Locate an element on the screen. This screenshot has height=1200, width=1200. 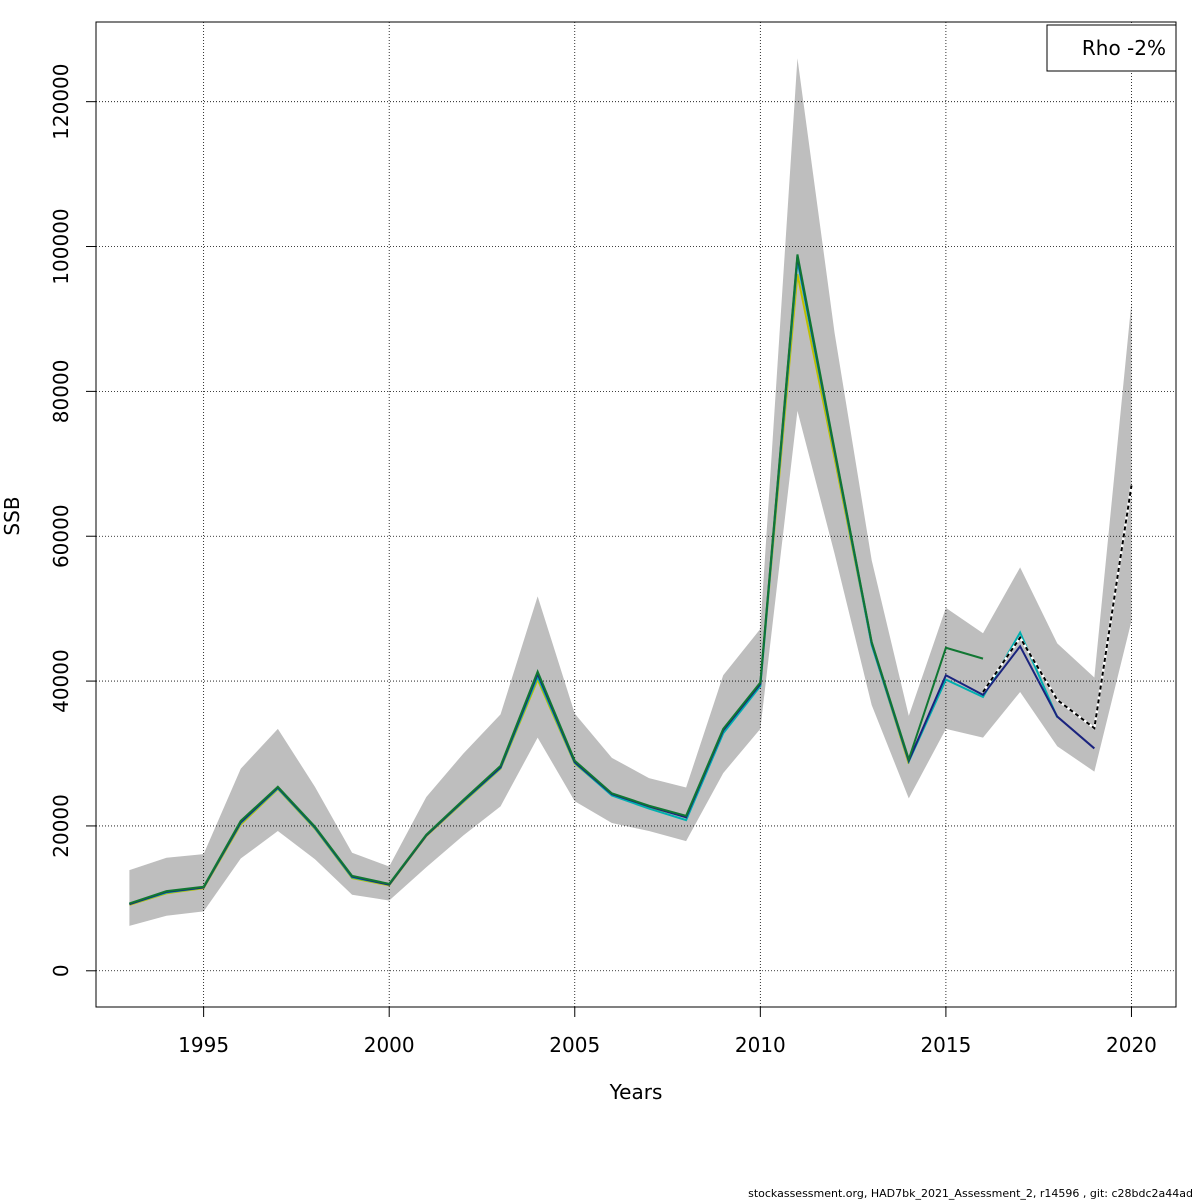
x-tick-label: 2000 is located at coordinates (389, 1045).